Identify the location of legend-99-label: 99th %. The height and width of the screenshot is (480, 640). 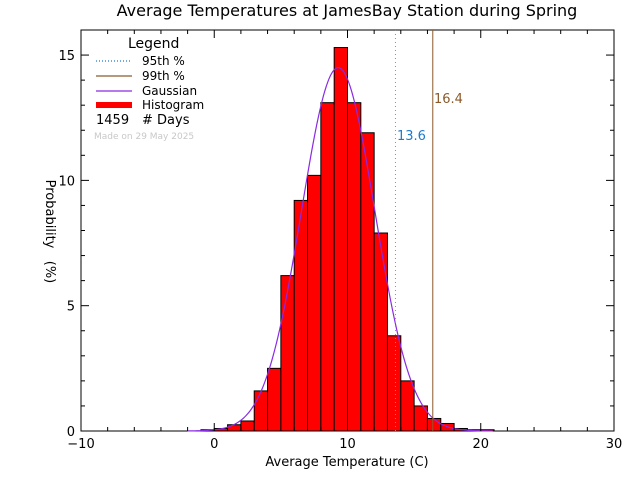
(163, 76).